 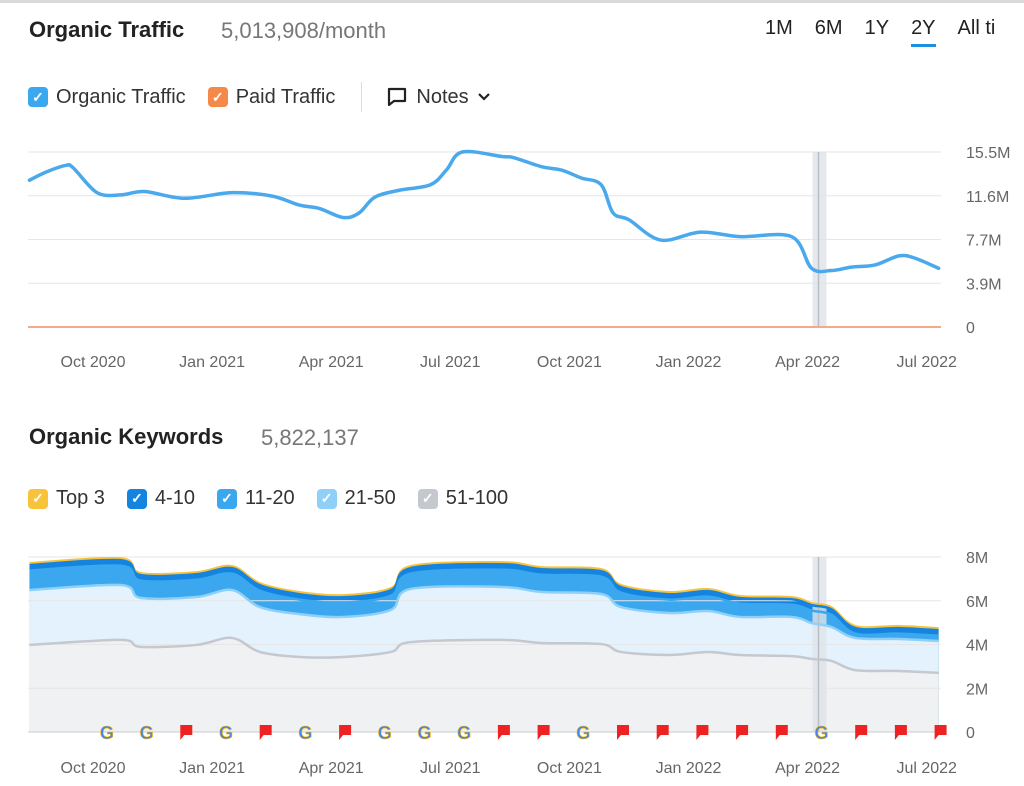 I want to click on range-all-time: All ti, so click(x=976, y=28).